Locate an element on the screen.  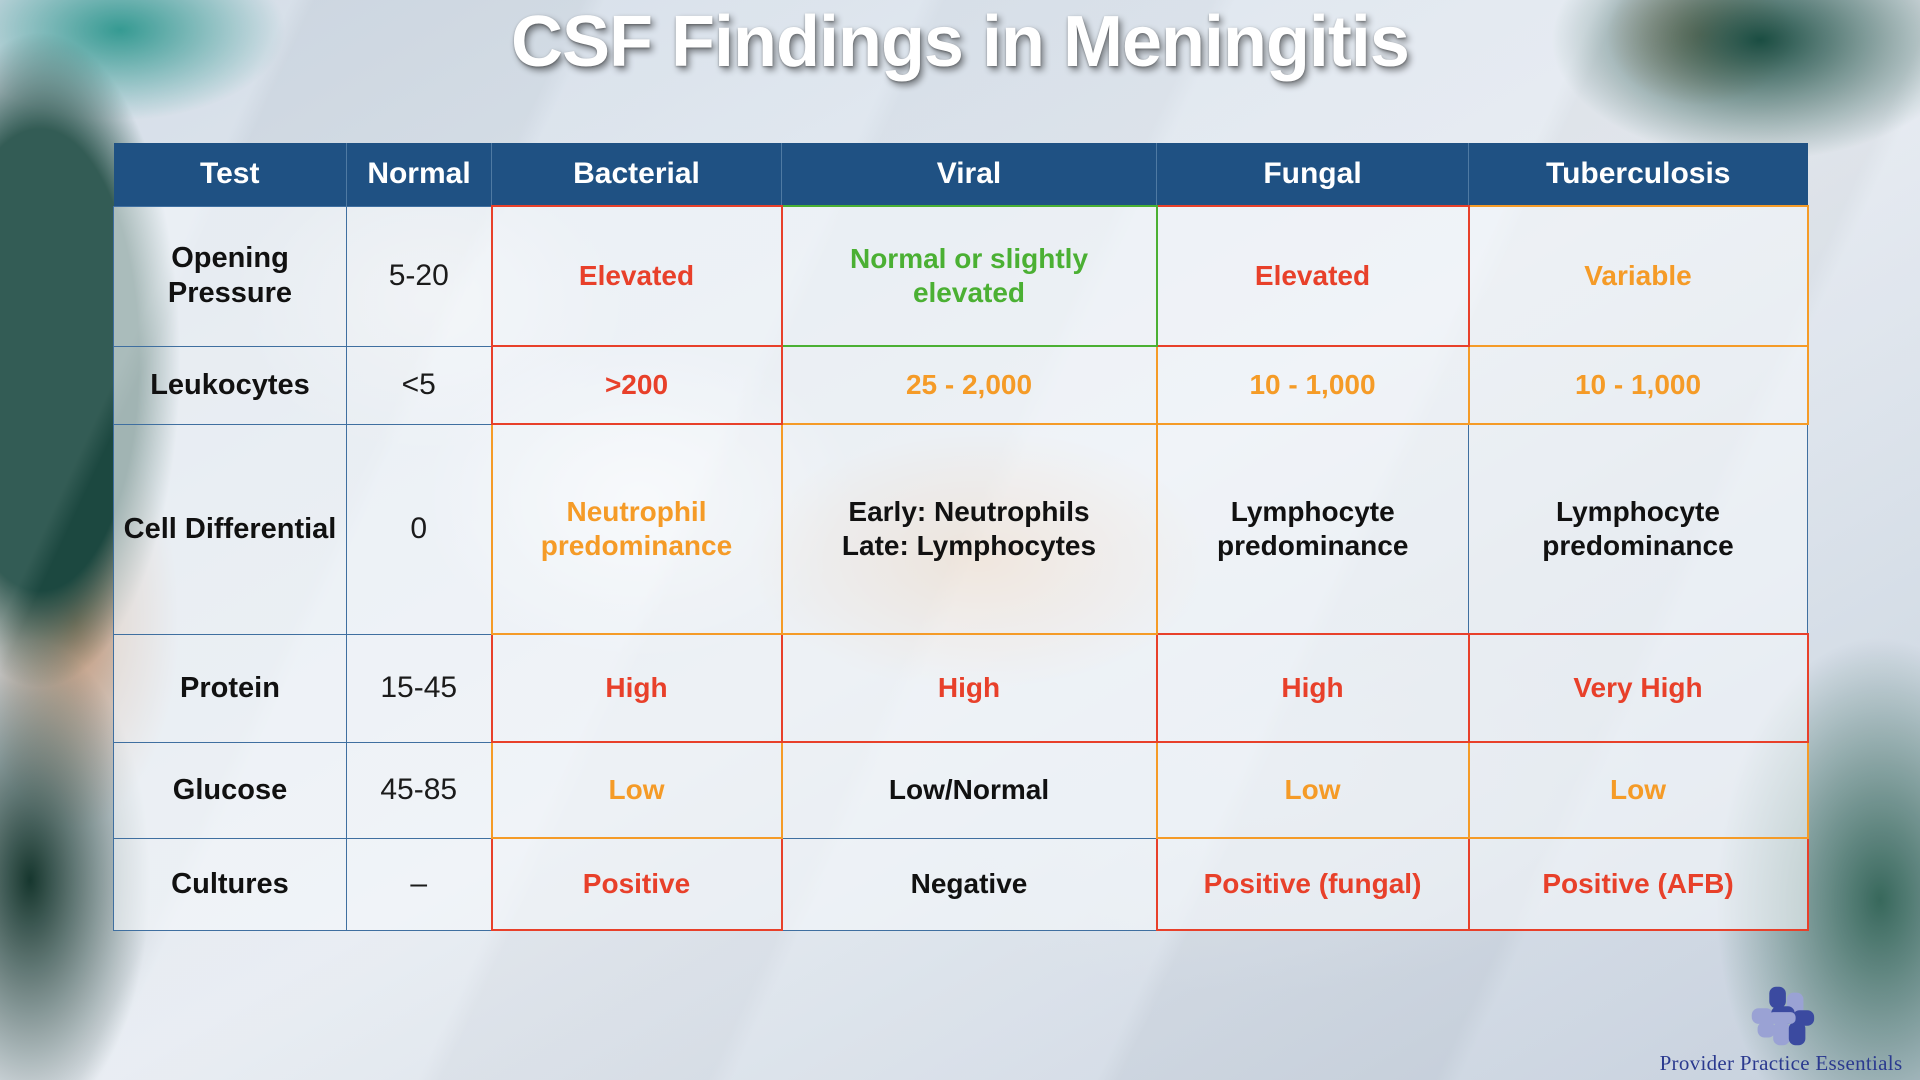
cell-bacterial-leukocytes: >200 is located at coordinates (636, 385).